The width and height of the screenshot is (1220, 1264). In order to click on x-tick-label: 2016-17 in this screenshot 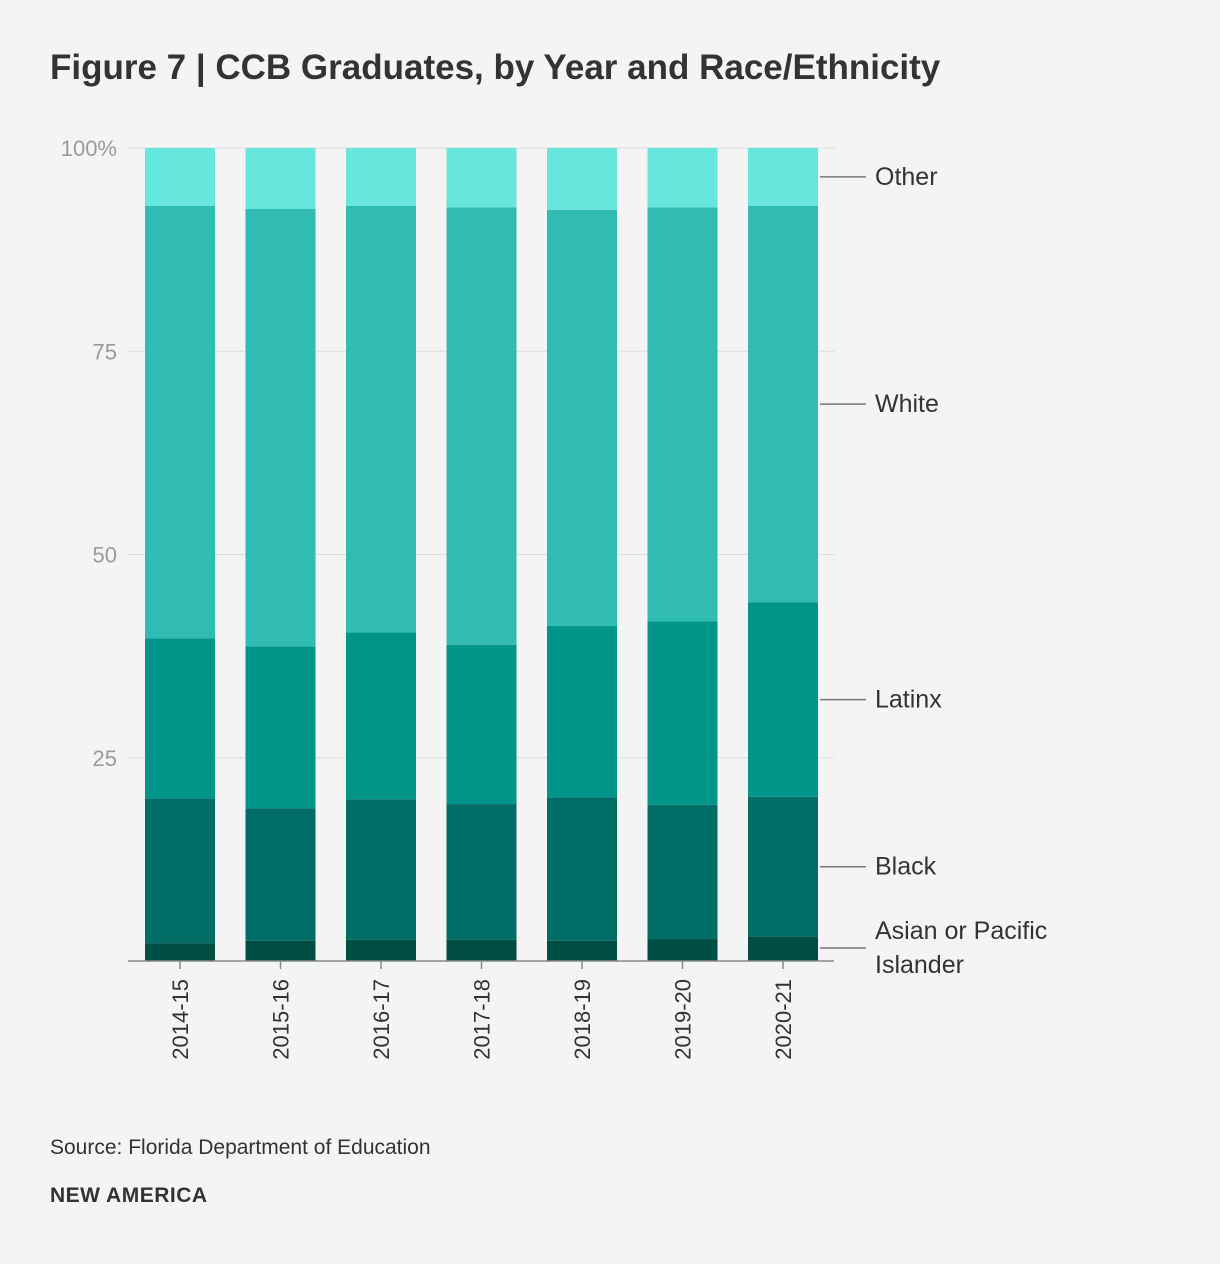, I will do `click(381, 1019)`.